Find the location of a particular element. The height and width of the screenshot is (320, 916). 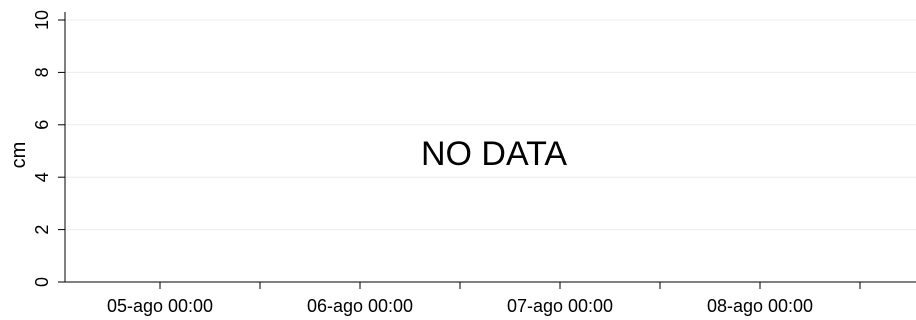

x-tick-label: 08-ago 00:00 is located at coordinates (760, 306).